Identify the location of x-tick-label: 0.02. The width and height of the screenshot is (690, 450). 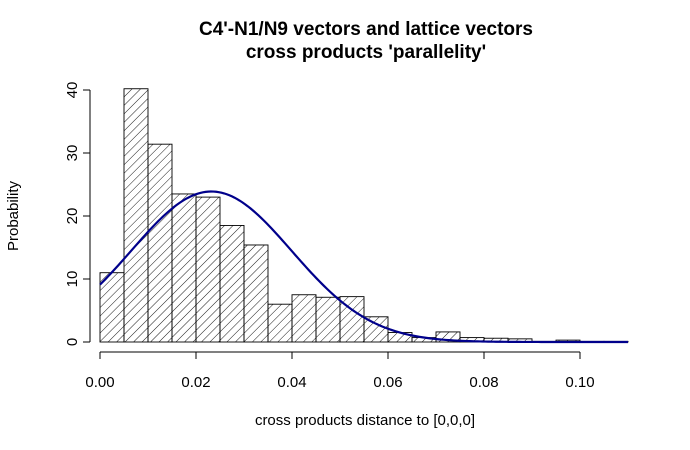
(195, 382).